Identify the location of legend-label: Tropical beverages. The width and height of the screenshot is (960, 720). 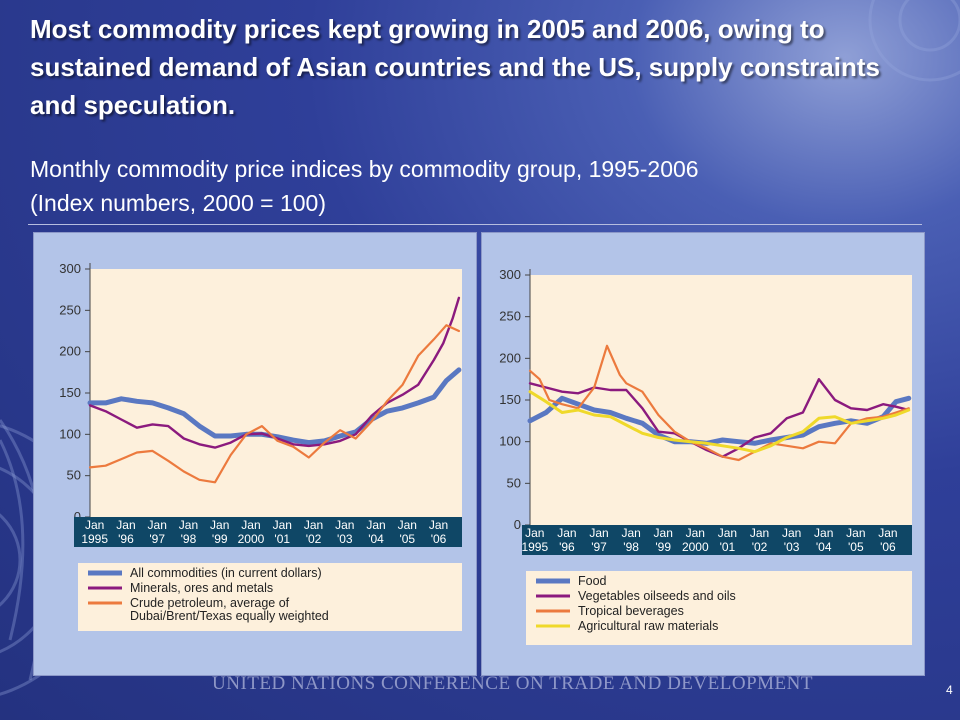
(631, 611).